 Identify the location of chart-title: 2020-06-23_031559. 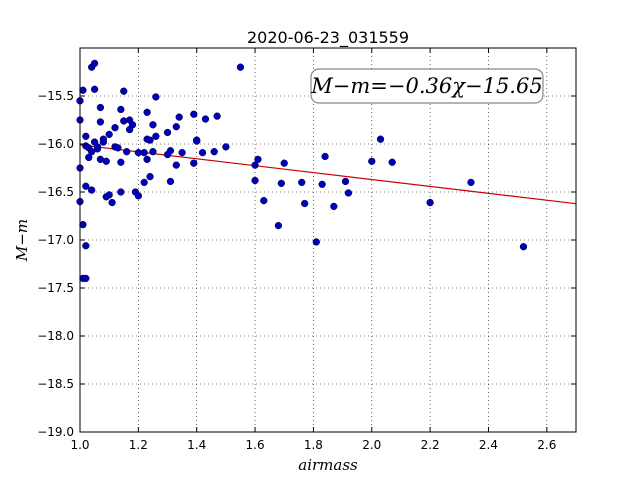
(328, 38).